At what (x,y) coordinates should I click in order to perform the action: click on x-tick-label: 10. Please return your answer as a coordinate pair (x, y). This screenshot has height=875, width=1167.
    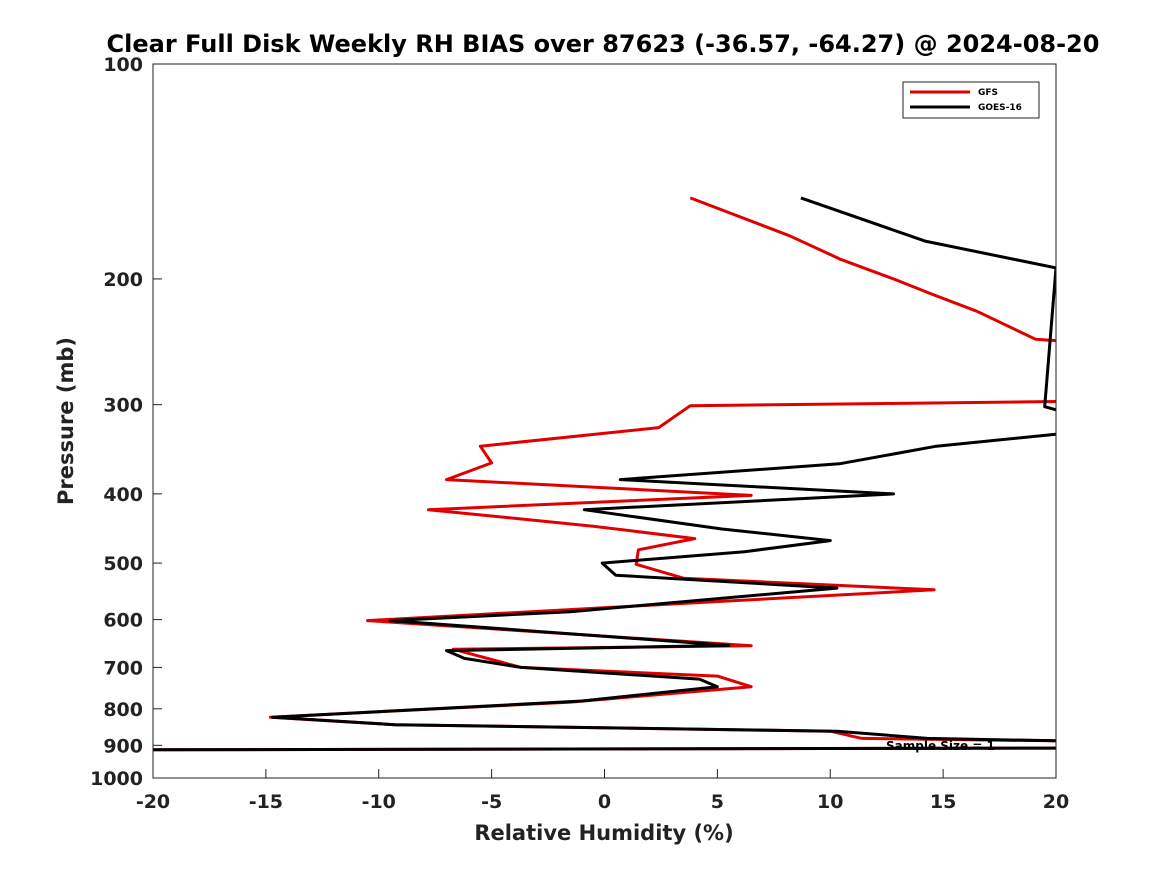
    Looking at the image, I should click on (830, 802).